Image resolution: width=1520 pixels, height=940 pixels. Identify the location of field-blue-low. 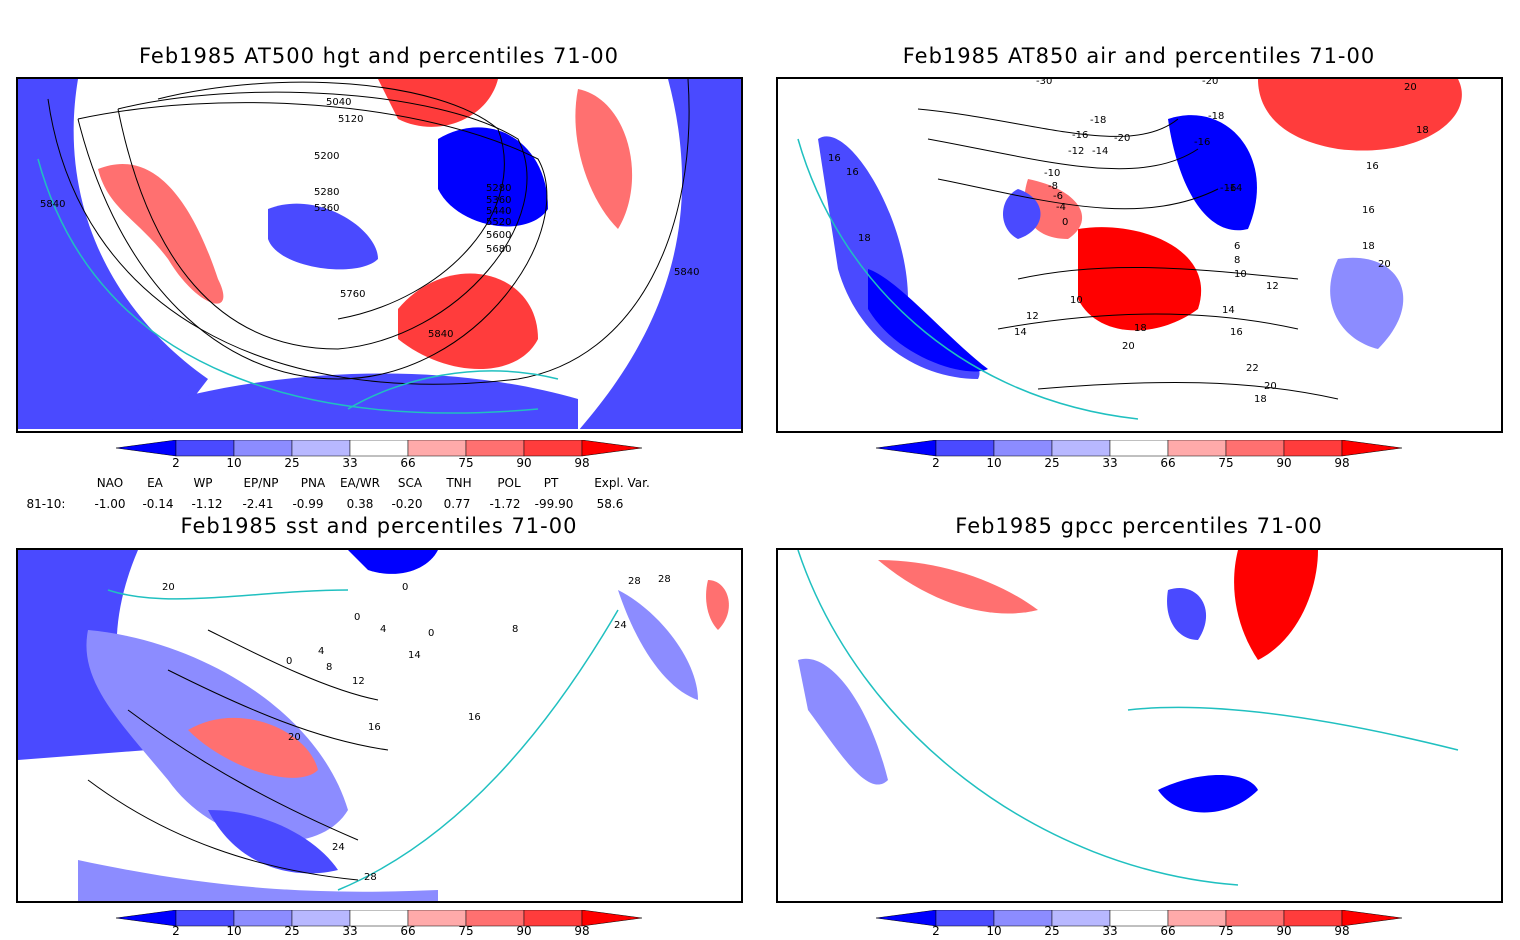
(493, 177).